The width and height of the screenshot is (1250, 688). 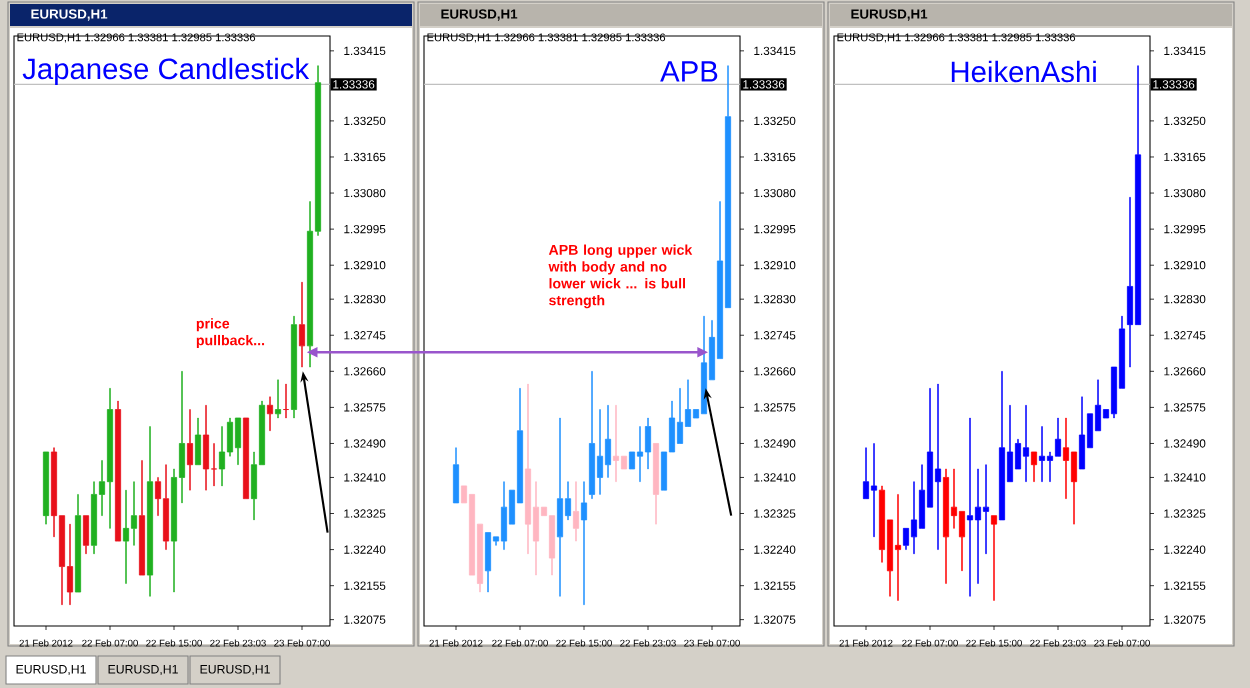 I want to click on annotation: HeikenAshi, so click(x=1023, y=71).